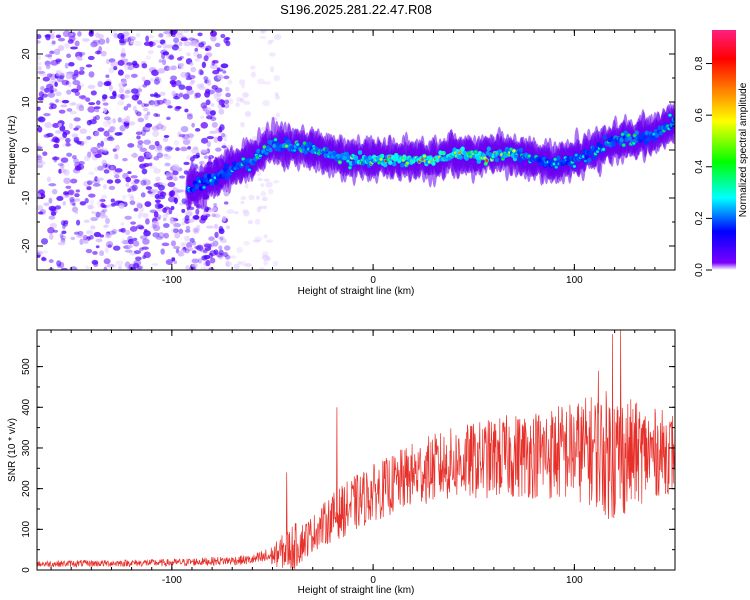 The height and width of the screenshot is (600, 750). I want to click on colorbar-tick-label: 0.2, so click(699, 218).